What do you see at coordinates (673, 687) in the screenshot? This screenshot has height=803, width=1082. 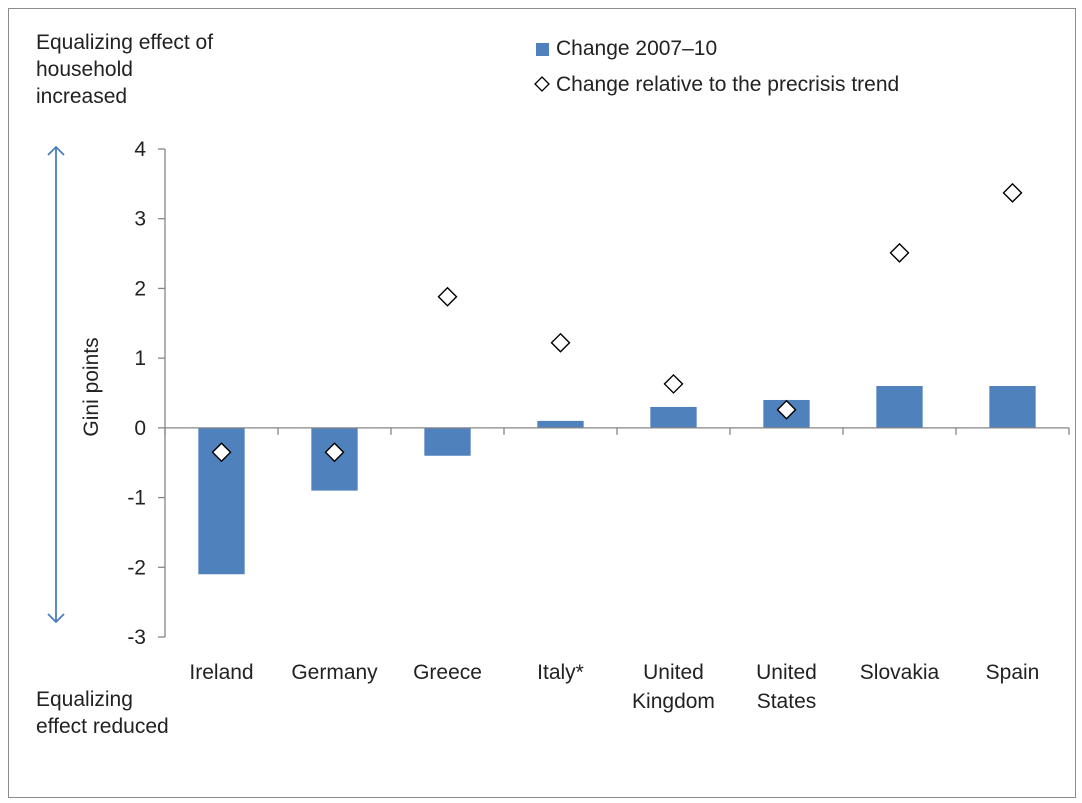 I see `x-tick-label: United Kingdom` at bounding box center [673, 687].